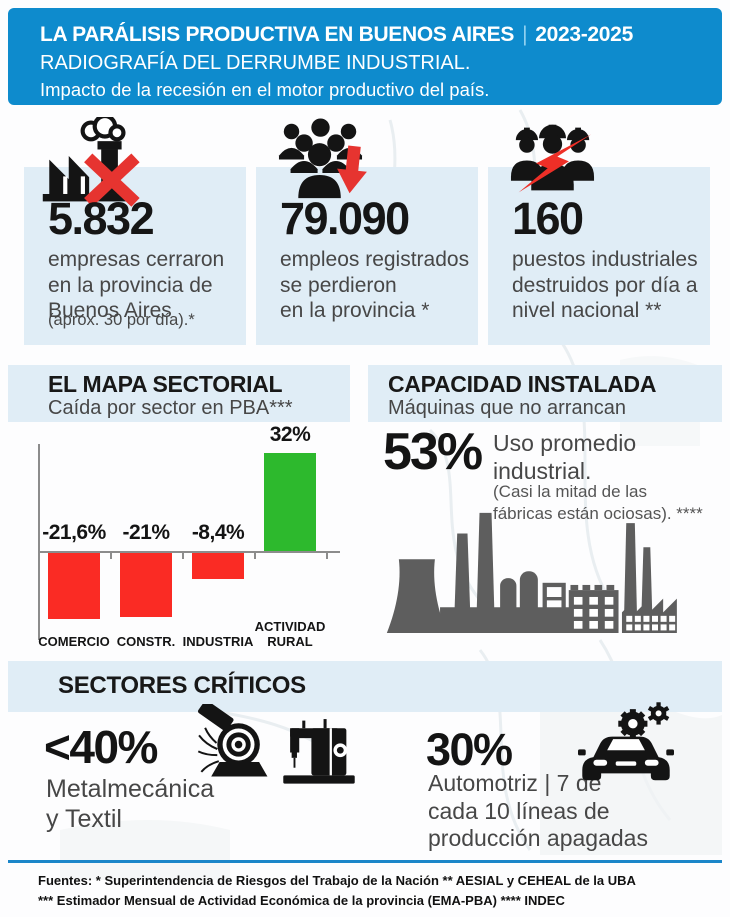 This screenshot has height=917, width=730. Describe the element at coordinates (255, 63) in the screenshot. I see `page-subtitle: RADIOGRAFÍA DEL DERRUMBE INDUSTRIAL.` at that location.